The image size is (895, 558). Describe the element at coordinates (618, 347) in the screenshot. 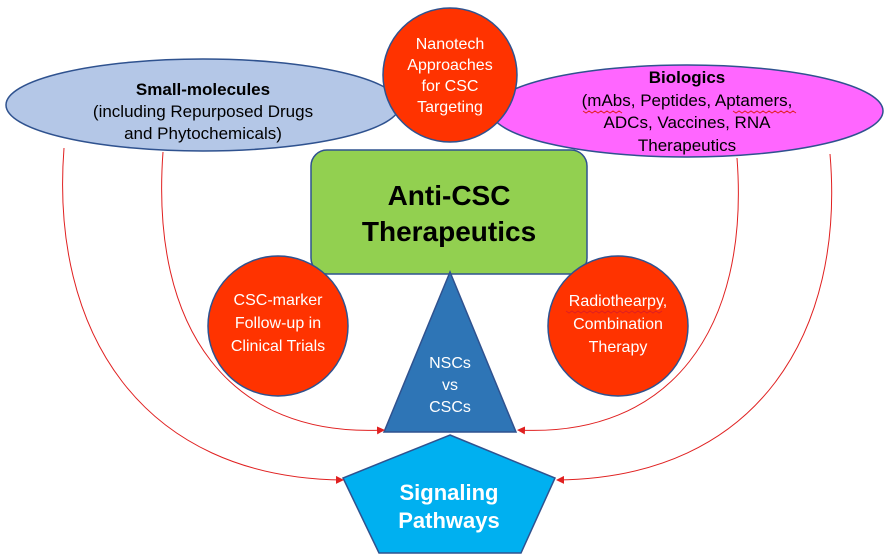

I see `radiotherapy-line-3: Therapy` at that location.